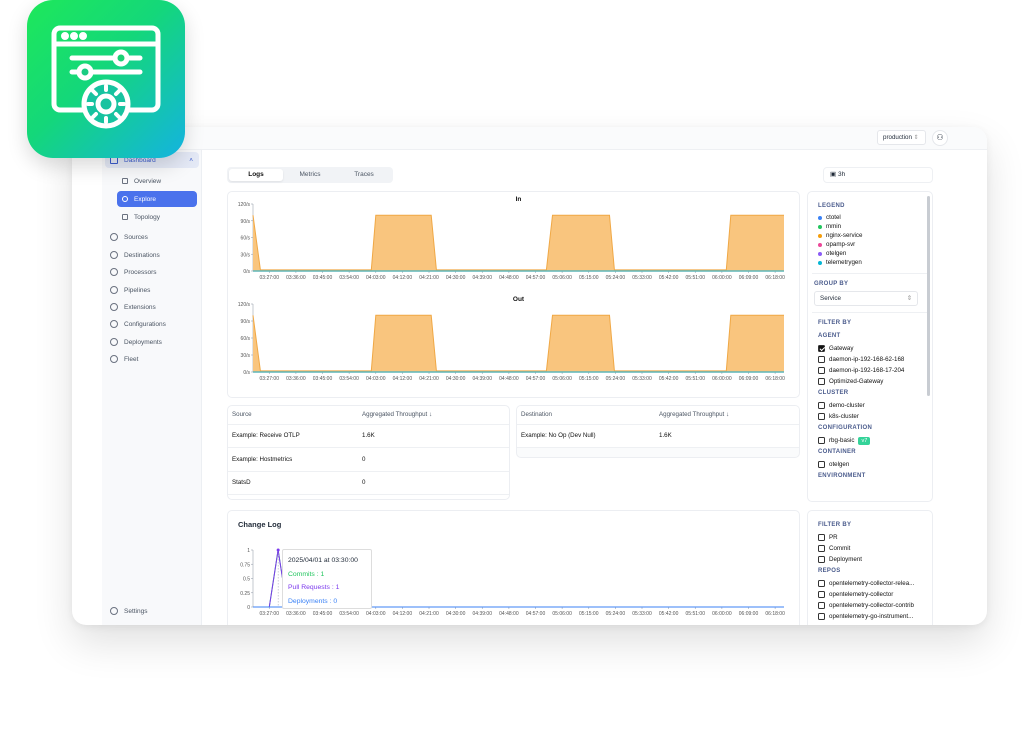  What do you see at coordinates (837, 452) in the screenshot?
I see `container-title: CONTAINER` at bounding box center [837, 452].